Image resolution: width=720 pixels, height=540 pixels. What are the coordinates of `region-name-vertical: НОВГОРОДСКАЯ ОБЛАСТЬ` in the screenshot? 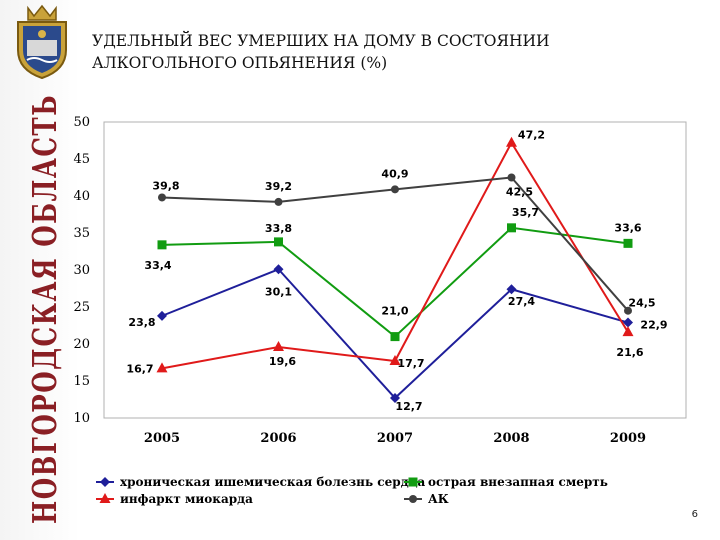 It's located at (44, 309).